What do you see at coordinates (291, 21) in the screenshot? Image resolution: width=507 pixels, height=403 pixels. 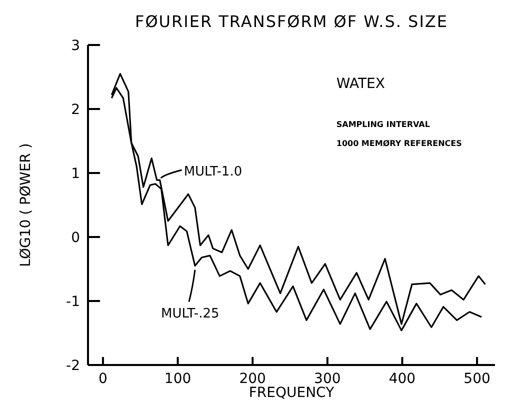 I see `chart-title: FØURIER TRANSFØRM ØF W.S. SIZE` at bounding box center [291, 21].